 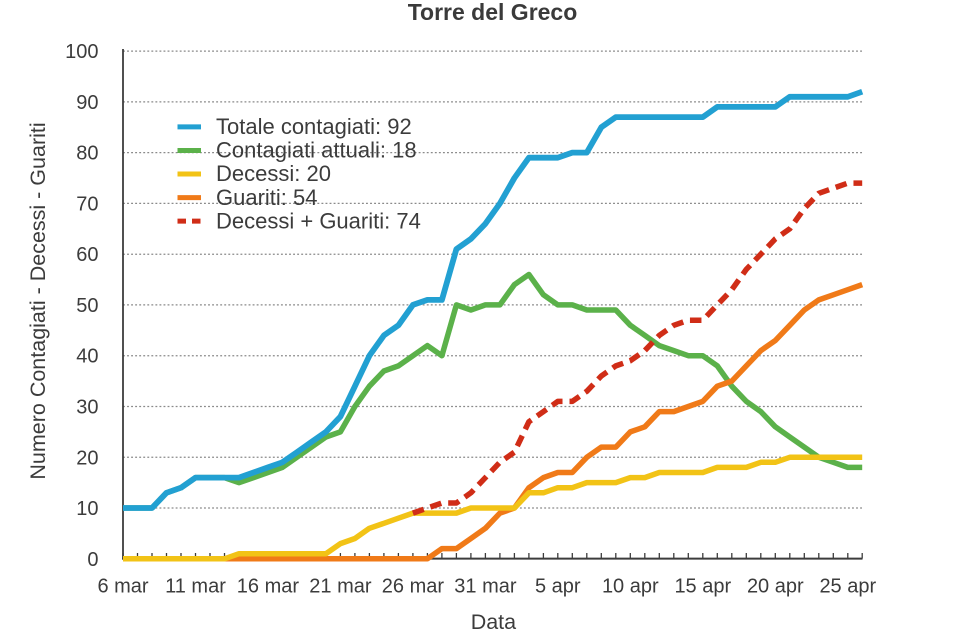 What do you see at coordinates (87, 103) in the screenshot?
I see `svg-text: 90` at bounding box center [87, 103].